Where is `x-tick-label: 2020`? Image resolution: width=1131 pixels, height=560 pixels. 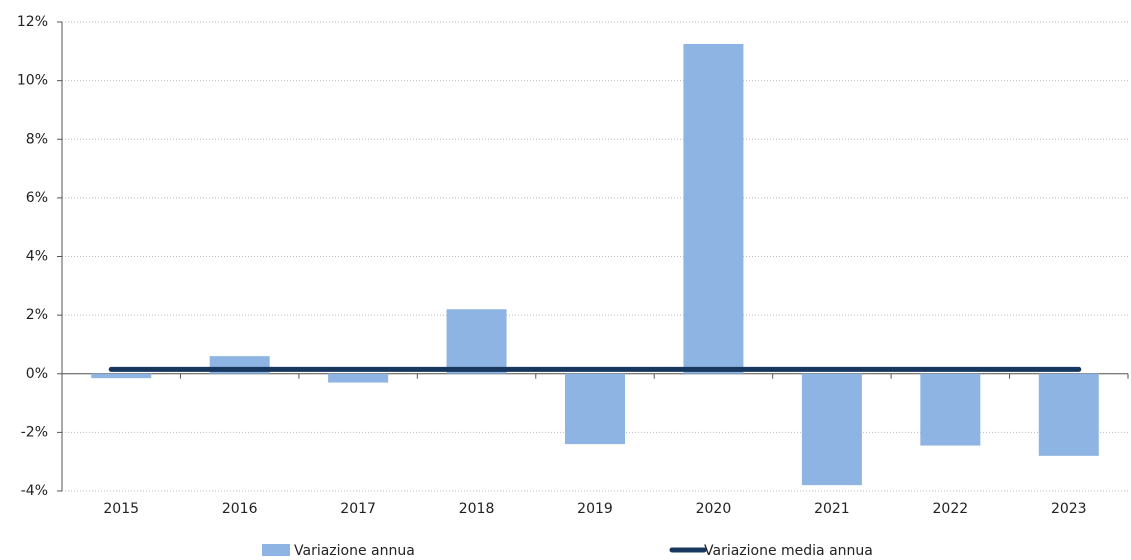
x-tick-label: 2020 is located at coordinates (714, 509).